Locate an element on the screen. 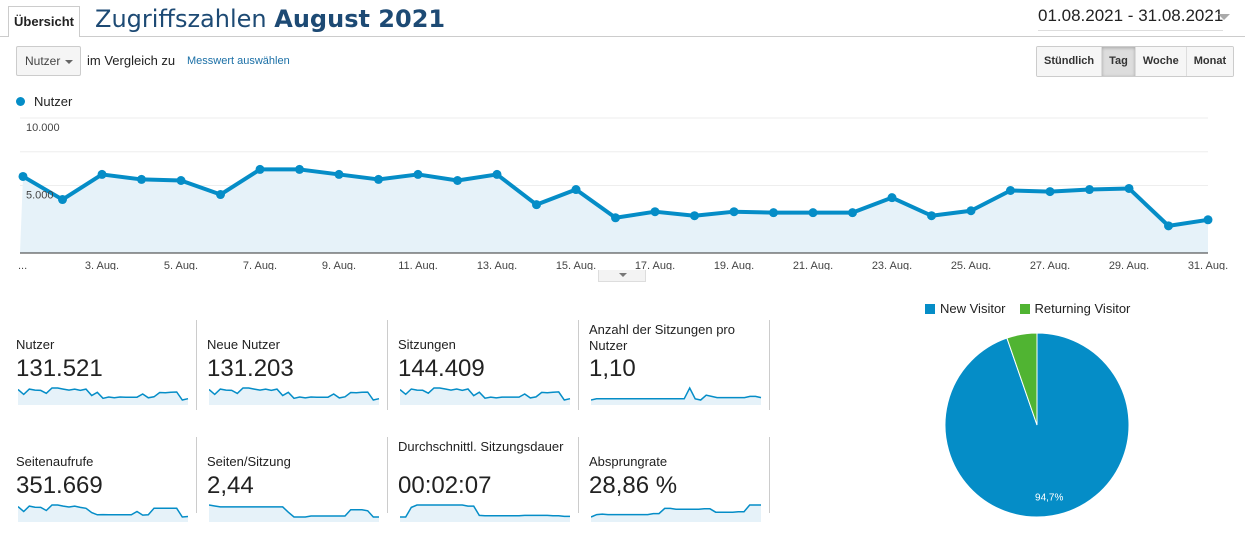 The image size is (1245, 537). page-title: Zugriffszahlen August 2021 is located at coordinates (270, 19).